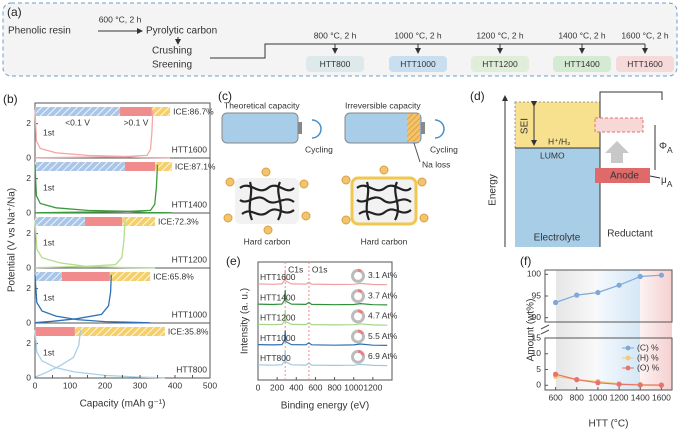  What do you see at coordinates (35, 385) in the screenshot?
I see `x-tick-label: 0` at bounding box center [35, 385].